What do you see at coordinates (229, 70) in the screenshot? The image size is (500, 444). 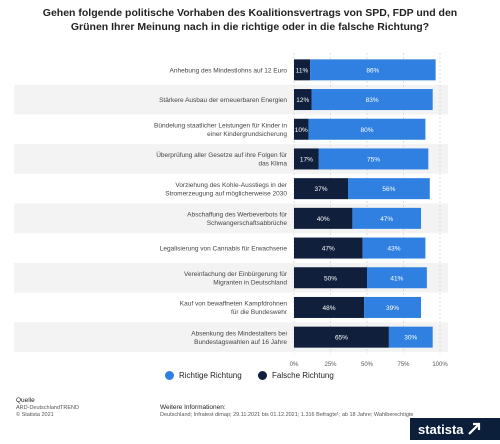 I see `category-label: Anhebung des Mindestlohns auf 12 Euro` at bounding box center [229, 70].